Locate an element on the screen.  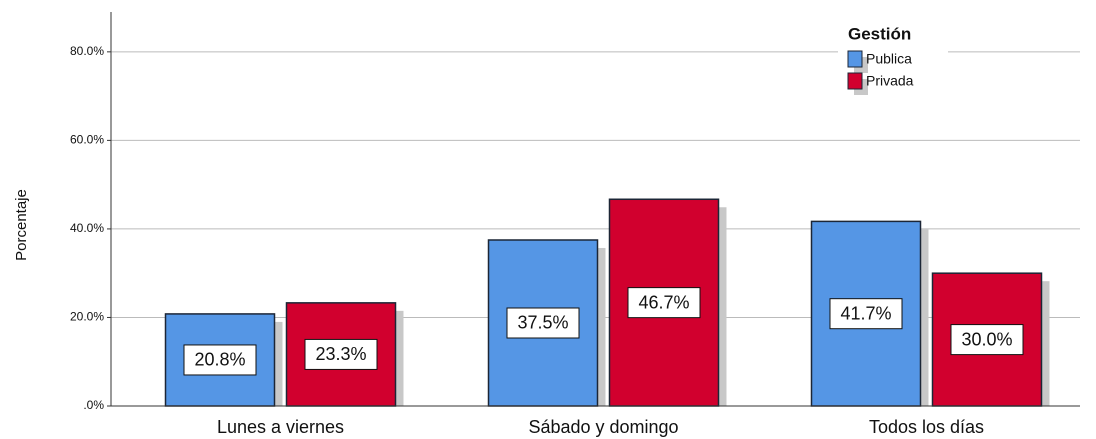
legend-label: Privada is located at coordinates (890, 81).